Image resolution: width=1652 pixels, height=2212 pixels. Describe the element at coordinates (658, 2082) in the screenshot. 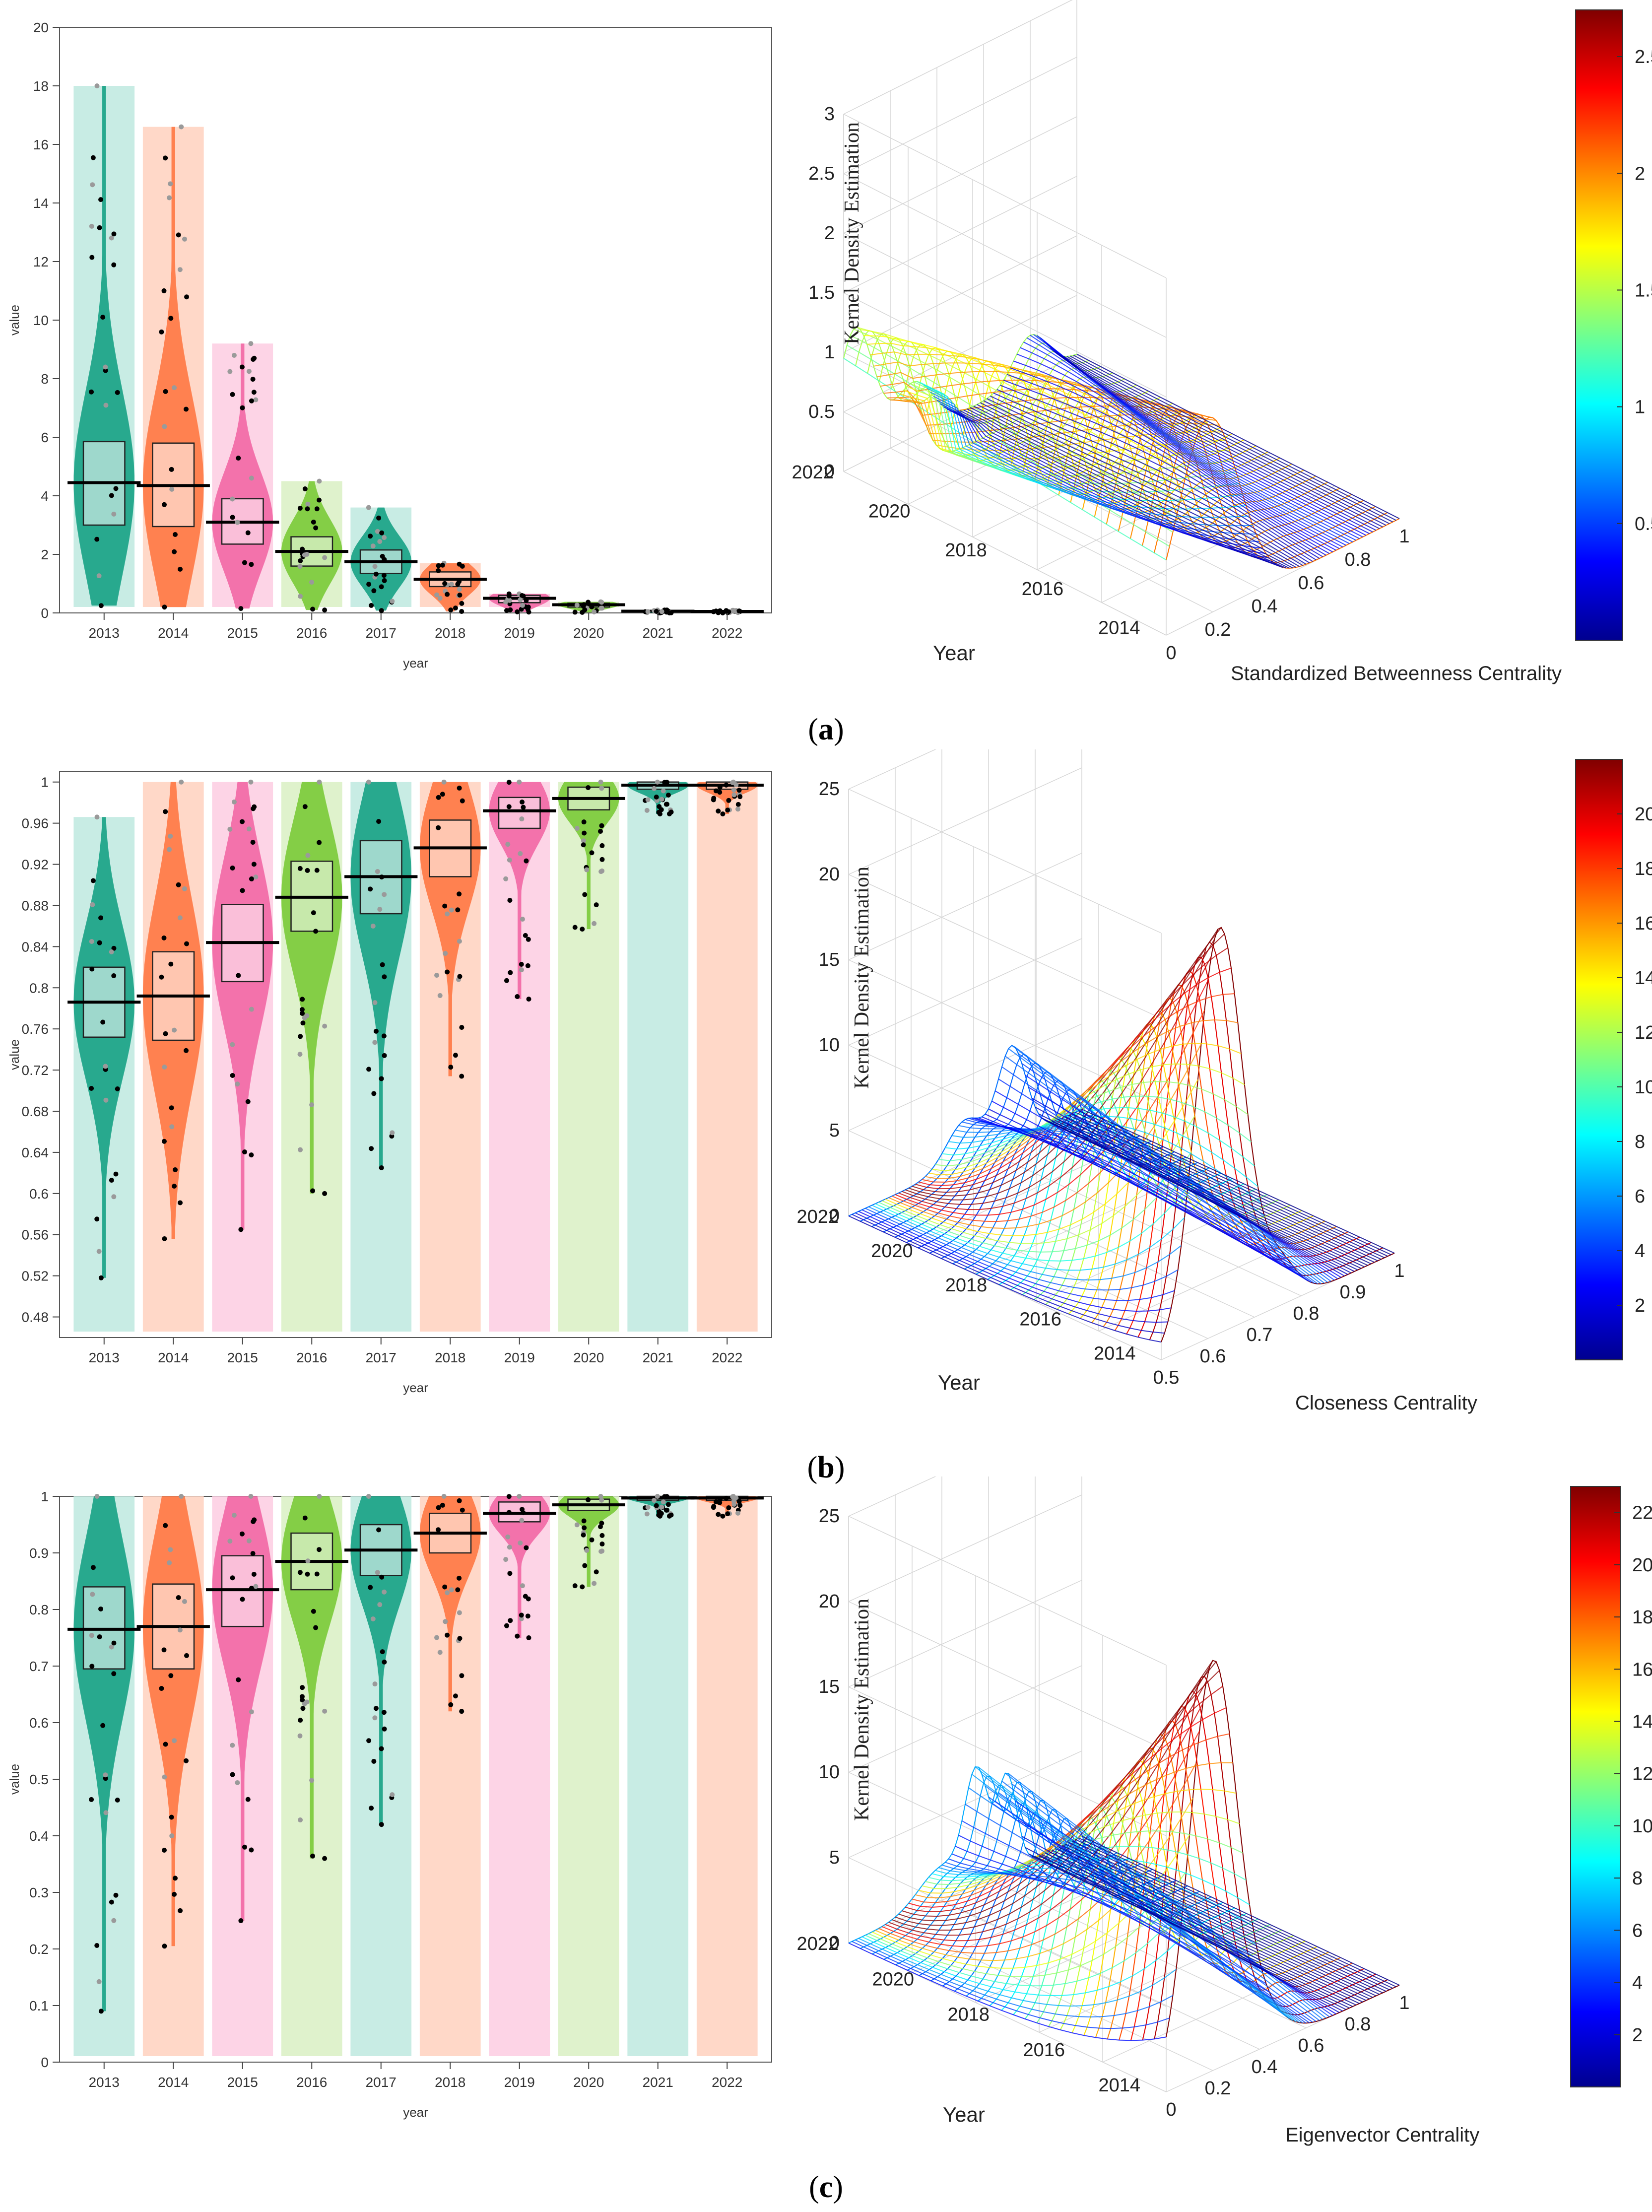

I see `x-tick-label: 2021` at that location.